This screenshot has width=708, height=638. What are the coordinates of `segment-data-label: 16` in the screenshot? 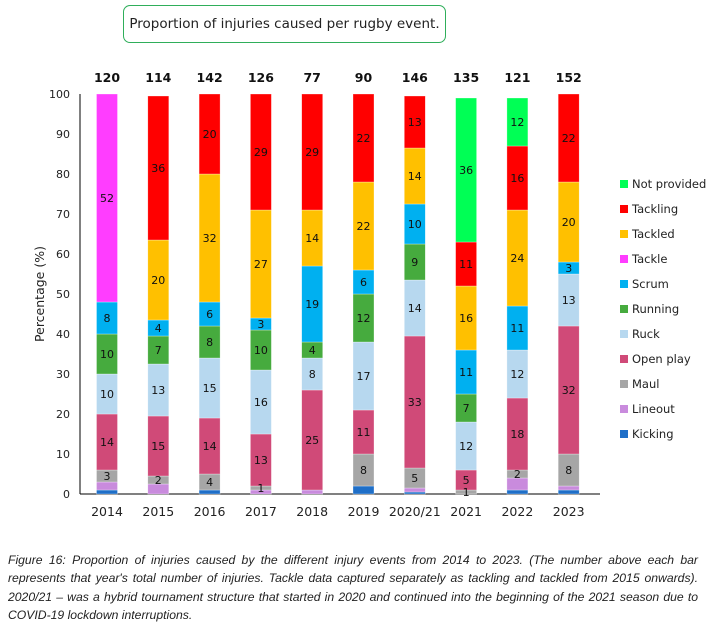 It's located at (466, 318).